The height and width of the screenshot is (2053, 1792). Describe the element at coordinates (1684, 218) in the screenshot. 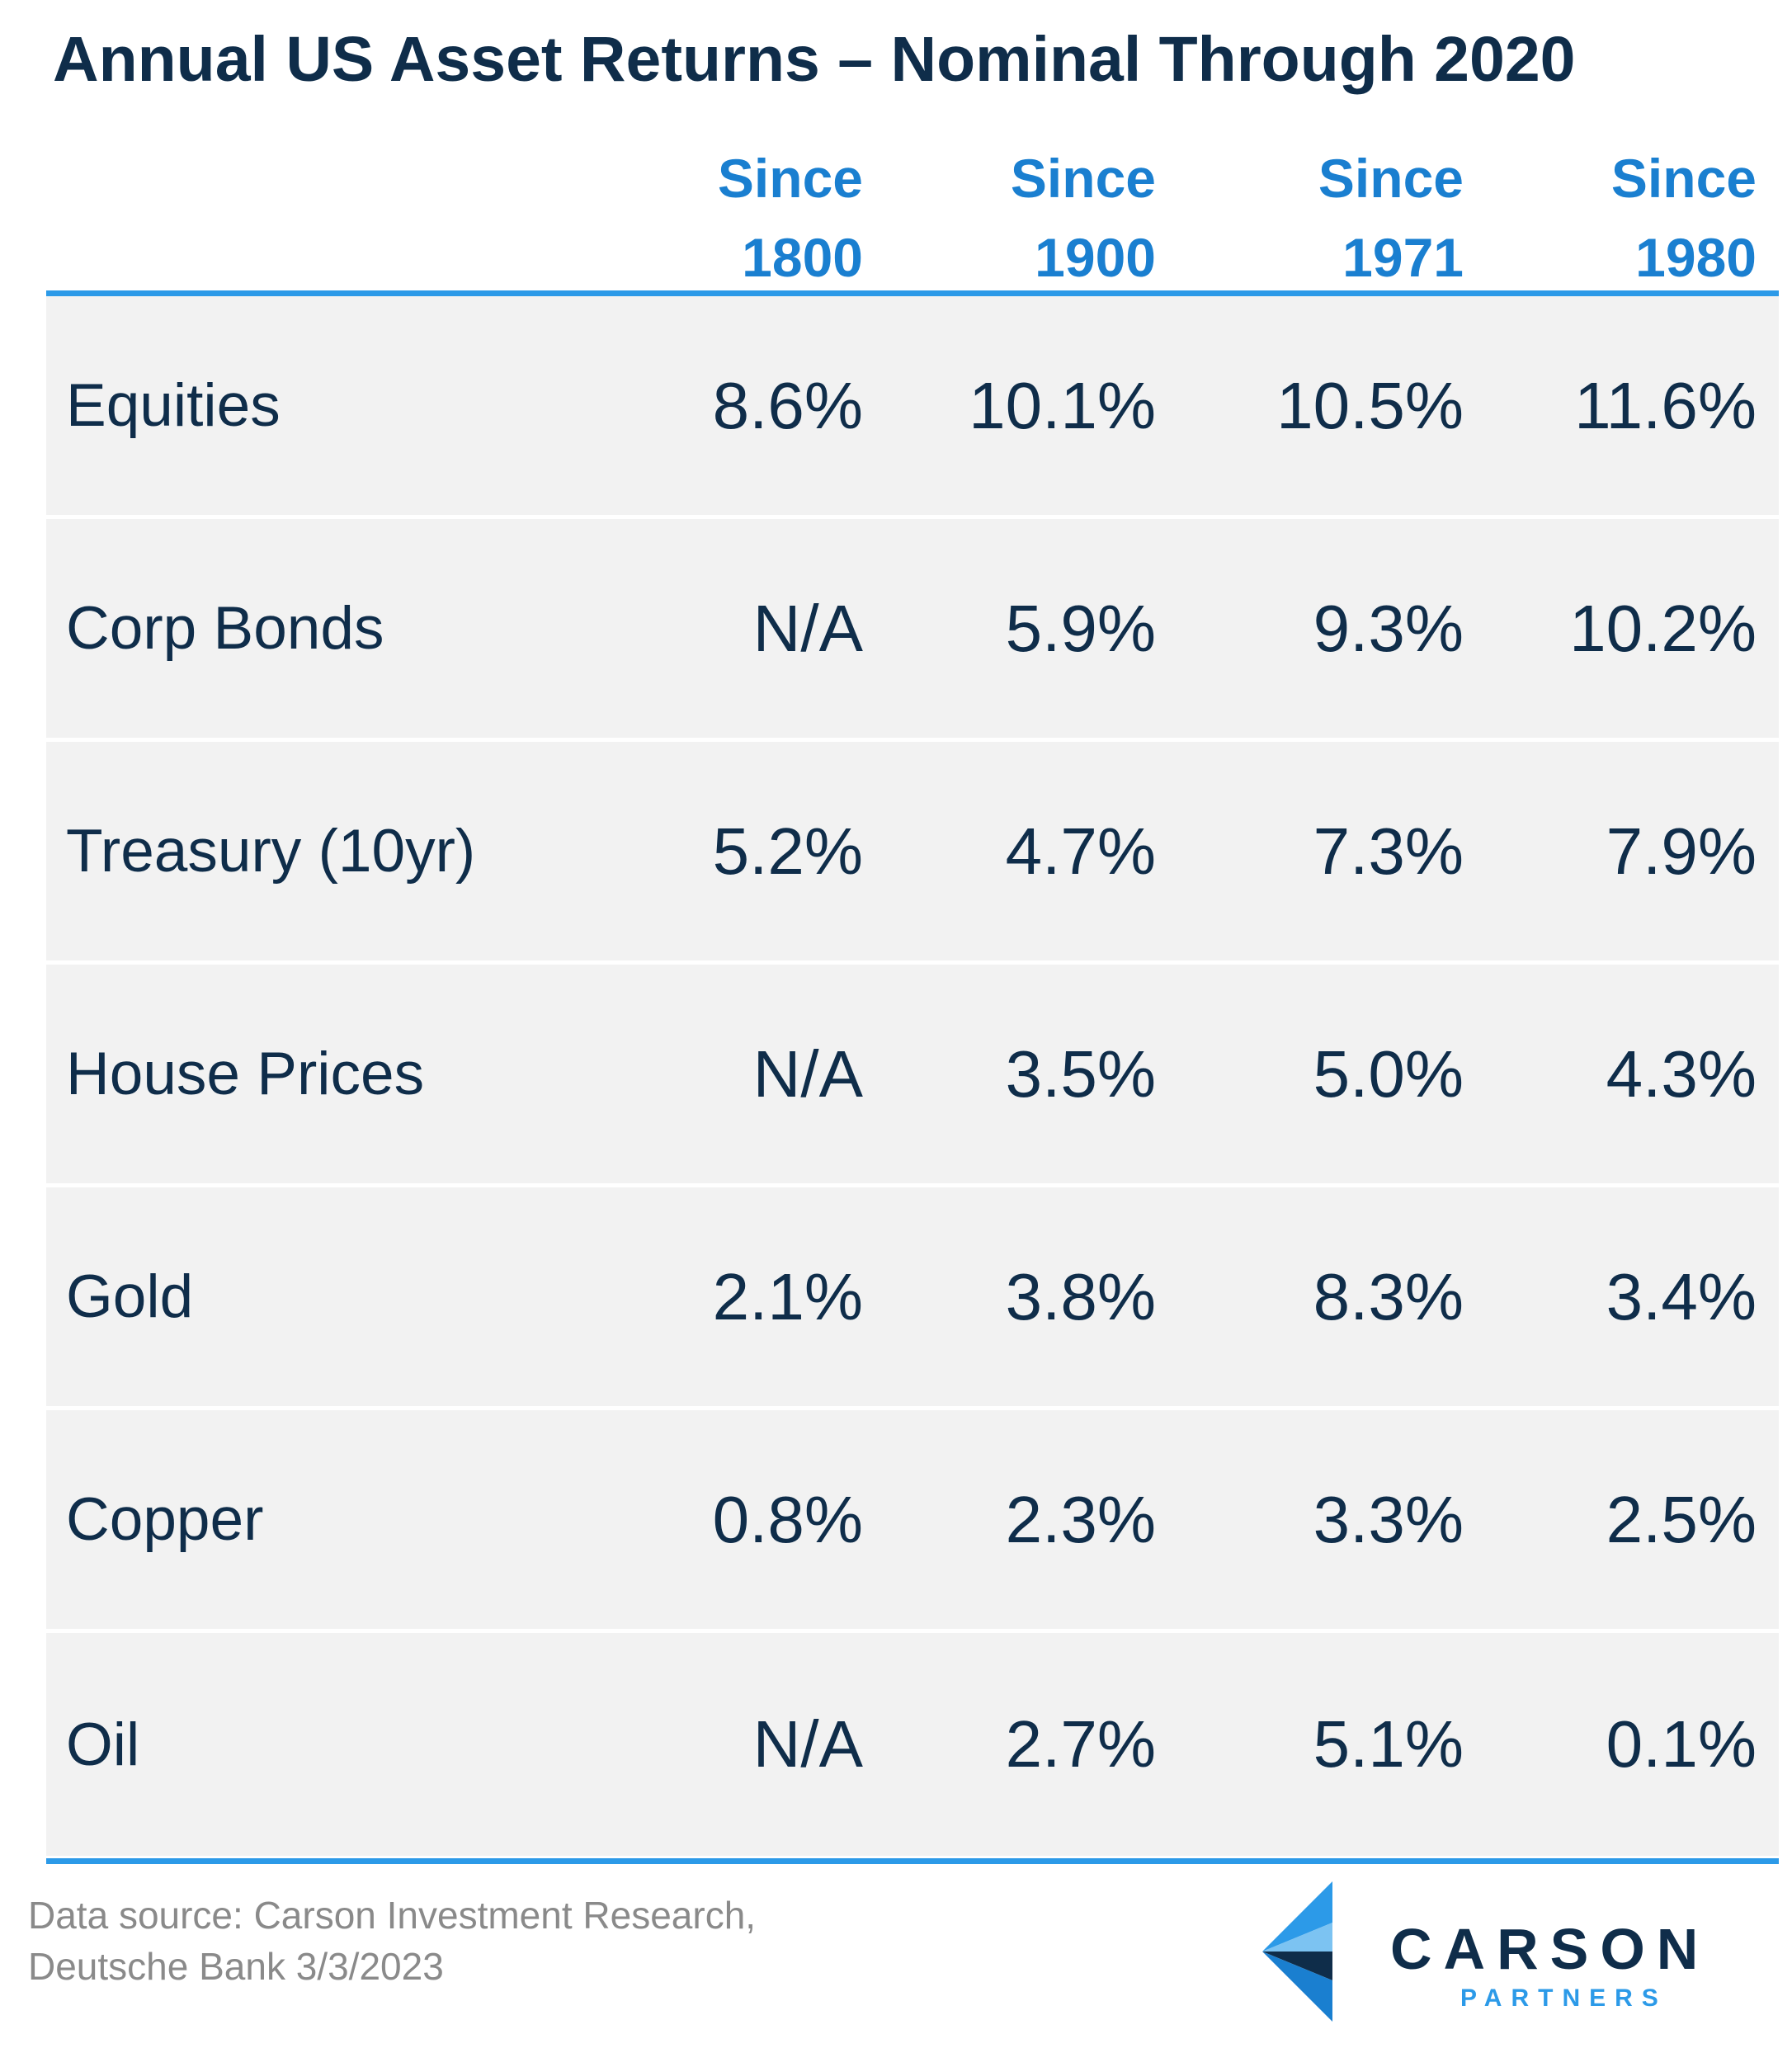

I see `column-header: Since 1980` at that location.